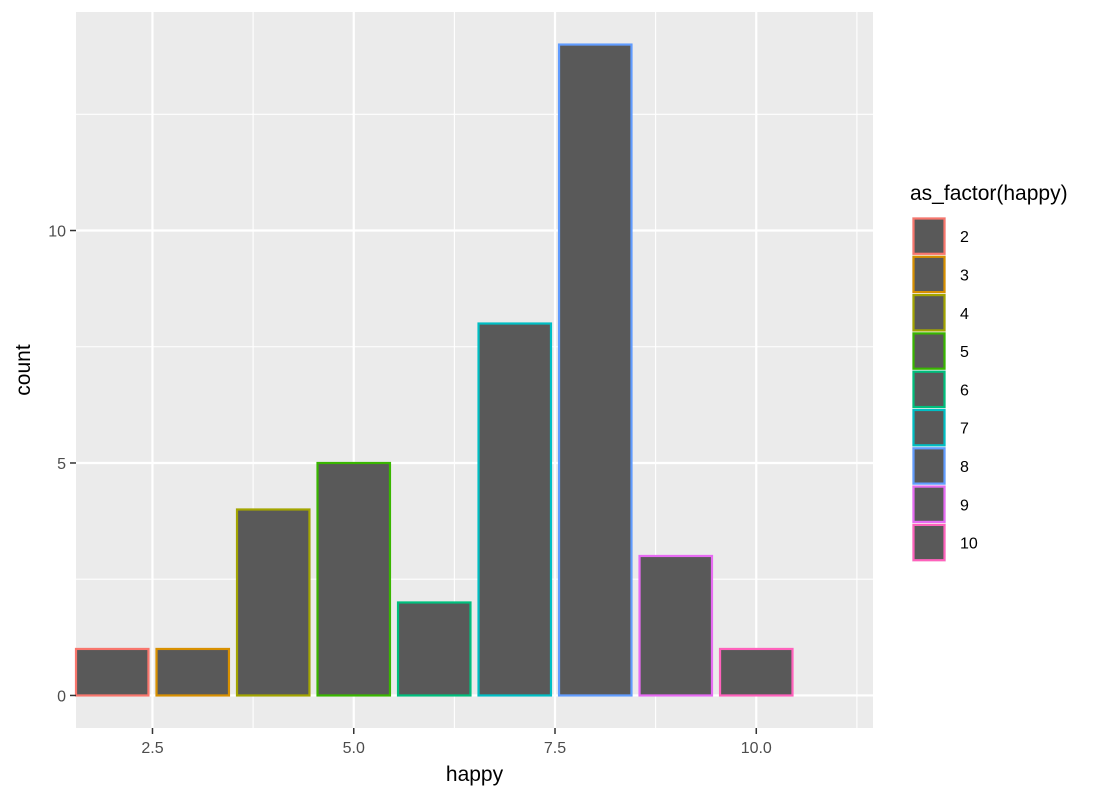  Describe the element at coordinates (57, 232) in the screenshot. I see `y-tick-label: 10` at that location.